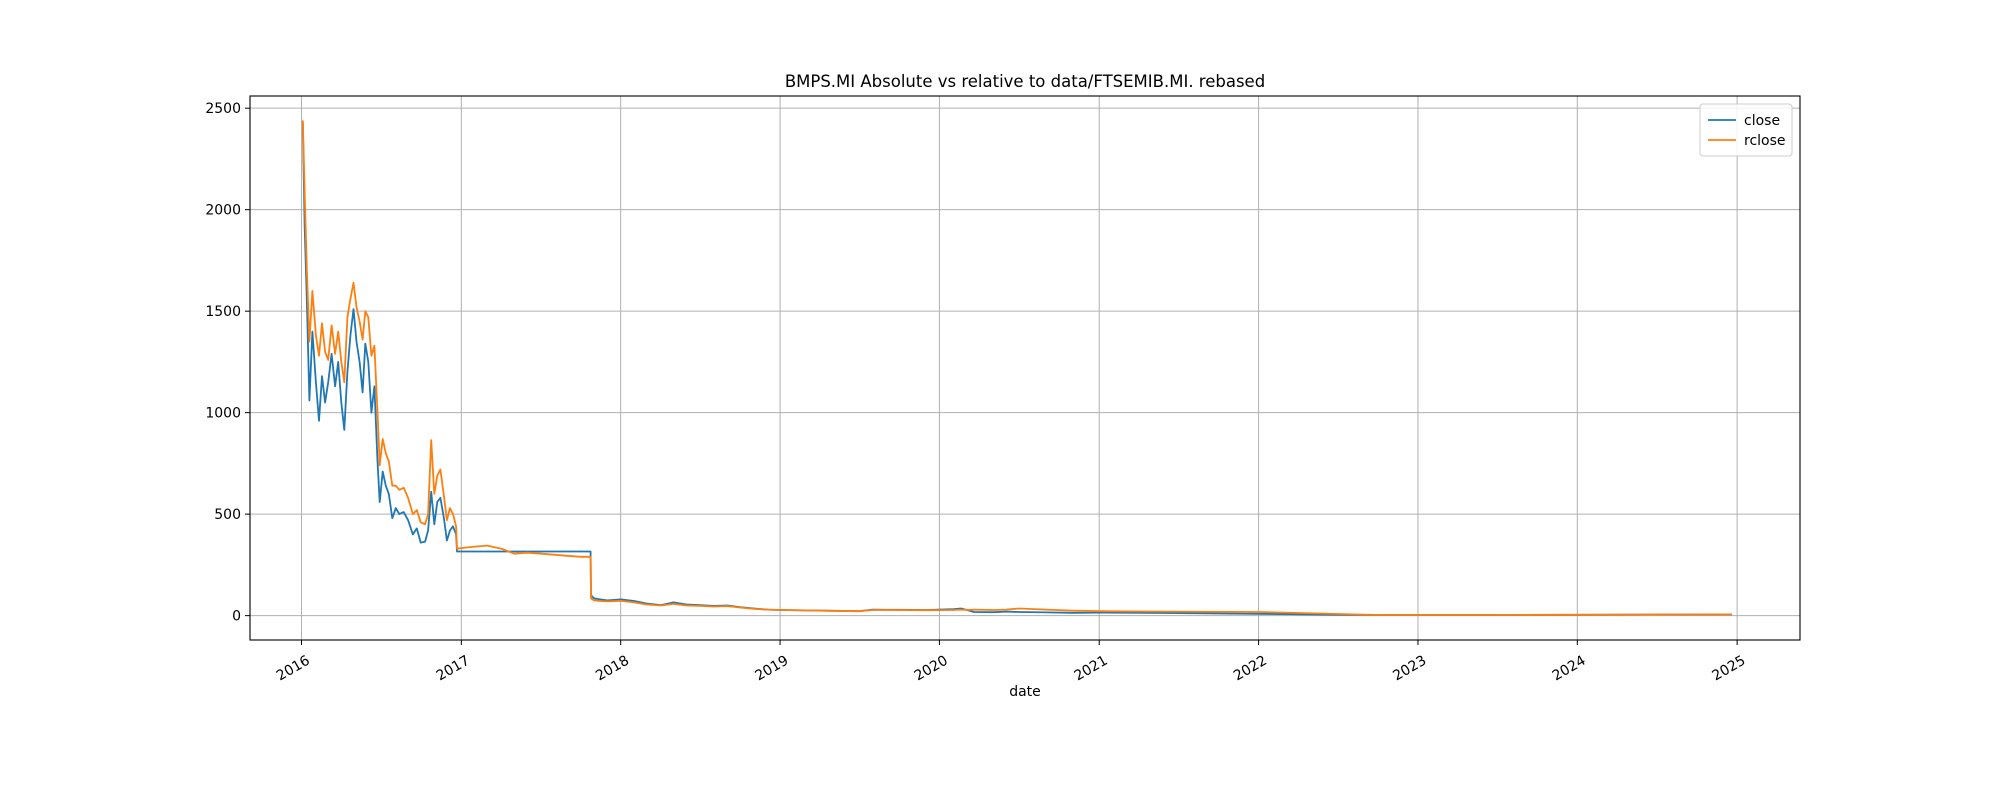 The width and height of the screenshot is (2000, 800). What do you see at coordinates (236, 617) in the screenshot?
I see `y-tick-label: 0` at bounding box center [236, 617].